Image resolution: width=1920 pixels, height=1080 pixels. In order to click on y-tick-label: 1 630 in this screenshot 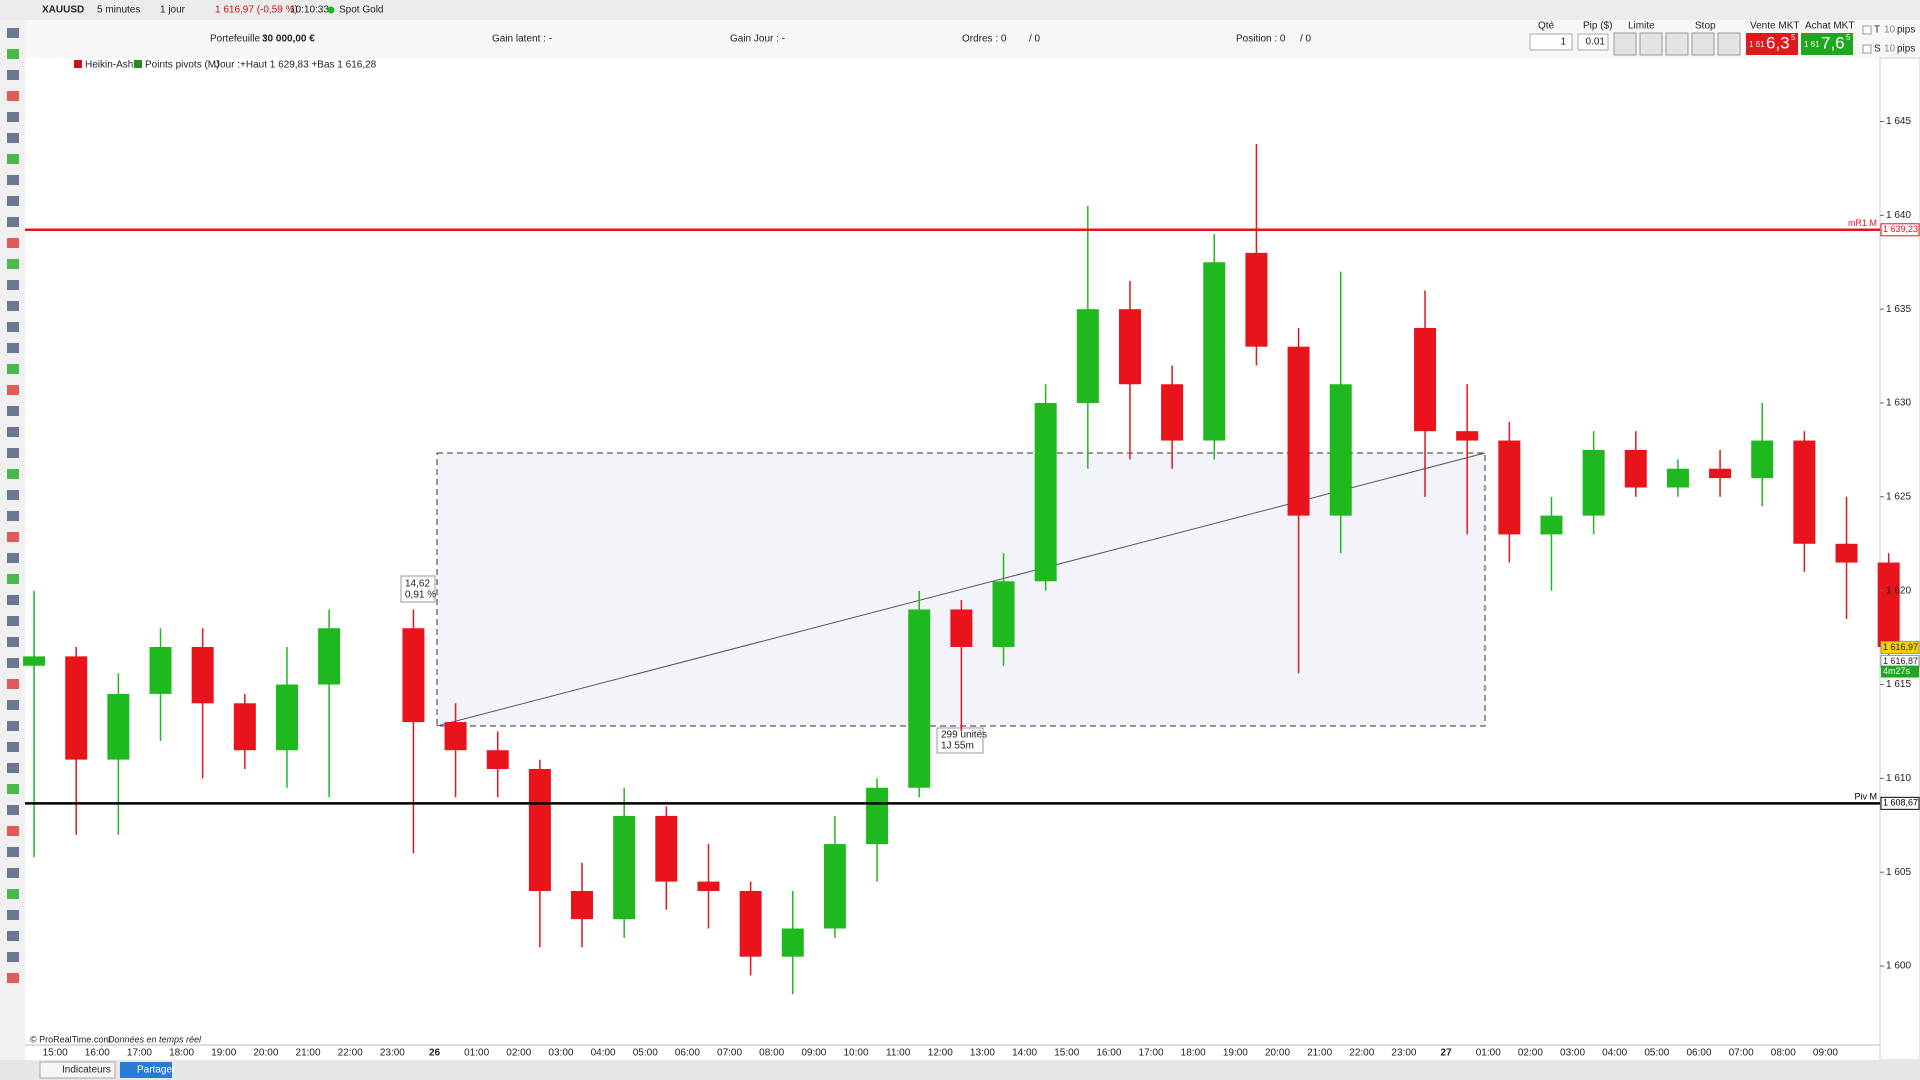, I will do `click(1898, 403)`.